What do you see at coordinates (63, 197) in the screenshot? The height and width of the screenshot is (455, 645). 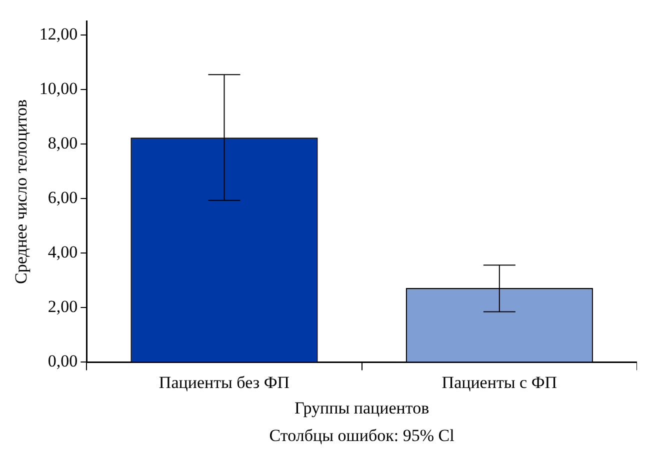 I see `y-tick-label: 6,00` at bounding box center [63, 197].